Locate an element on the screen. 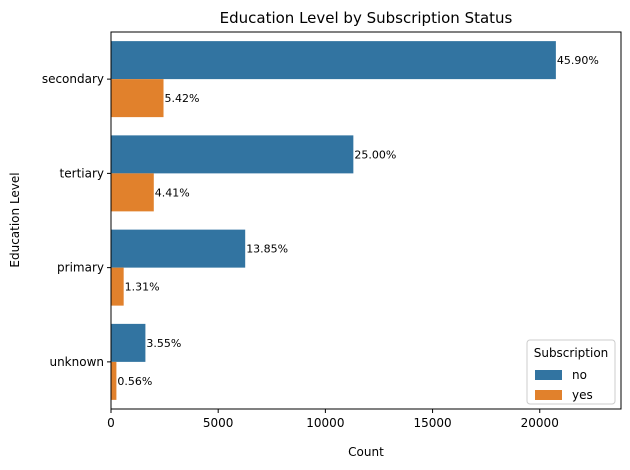 The image size is (630, 470). y-tick-label-primary: primary is located at coordinates (80, 268).